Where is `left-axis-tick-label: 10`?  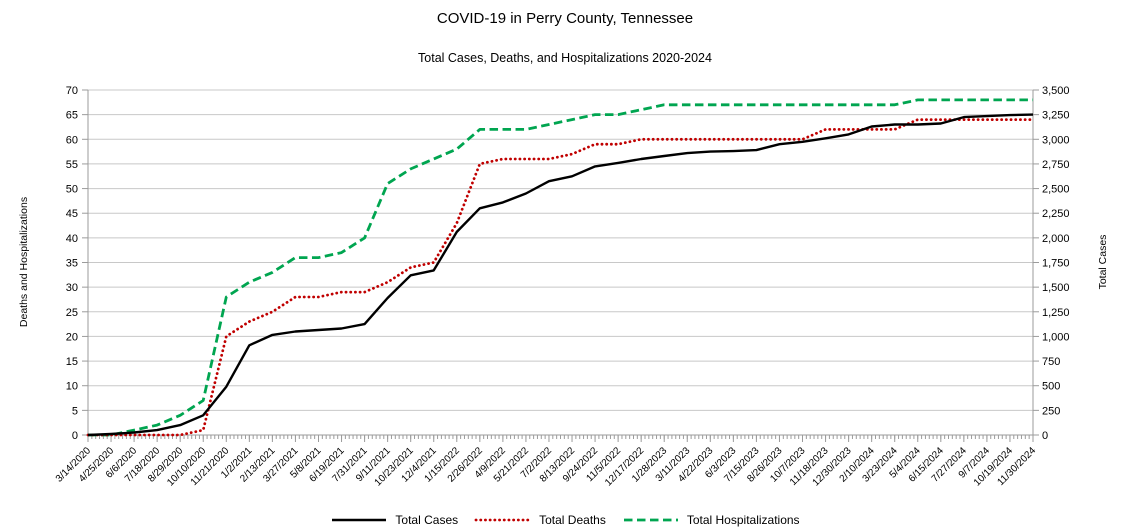
left-axis-tick-label: 10 is located at coordinates (72, 387).